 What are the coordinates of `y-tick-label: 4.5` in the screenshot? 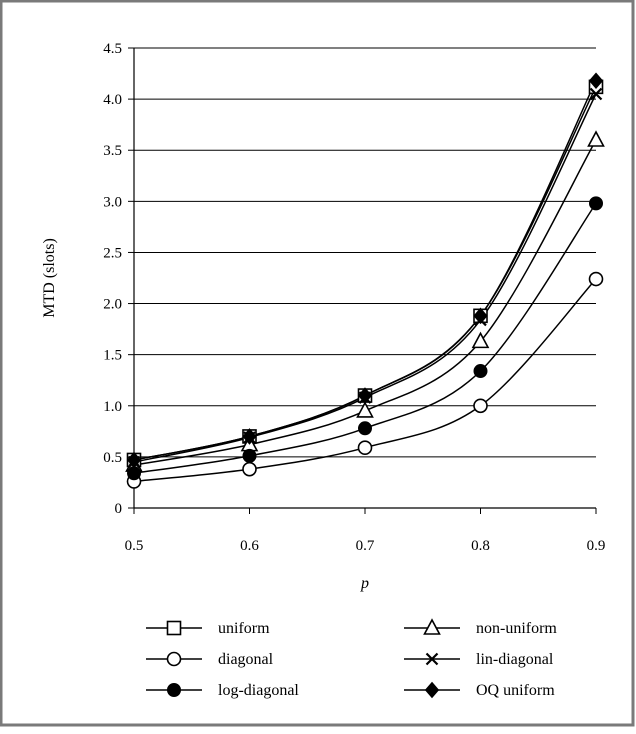 It's located at (112, 49).